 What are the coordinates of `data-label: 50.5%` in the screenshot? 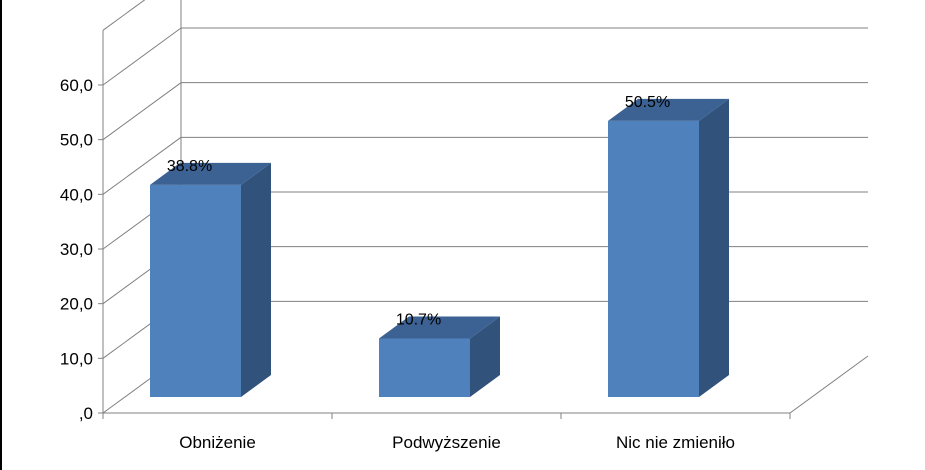 It's located at (647, 102).